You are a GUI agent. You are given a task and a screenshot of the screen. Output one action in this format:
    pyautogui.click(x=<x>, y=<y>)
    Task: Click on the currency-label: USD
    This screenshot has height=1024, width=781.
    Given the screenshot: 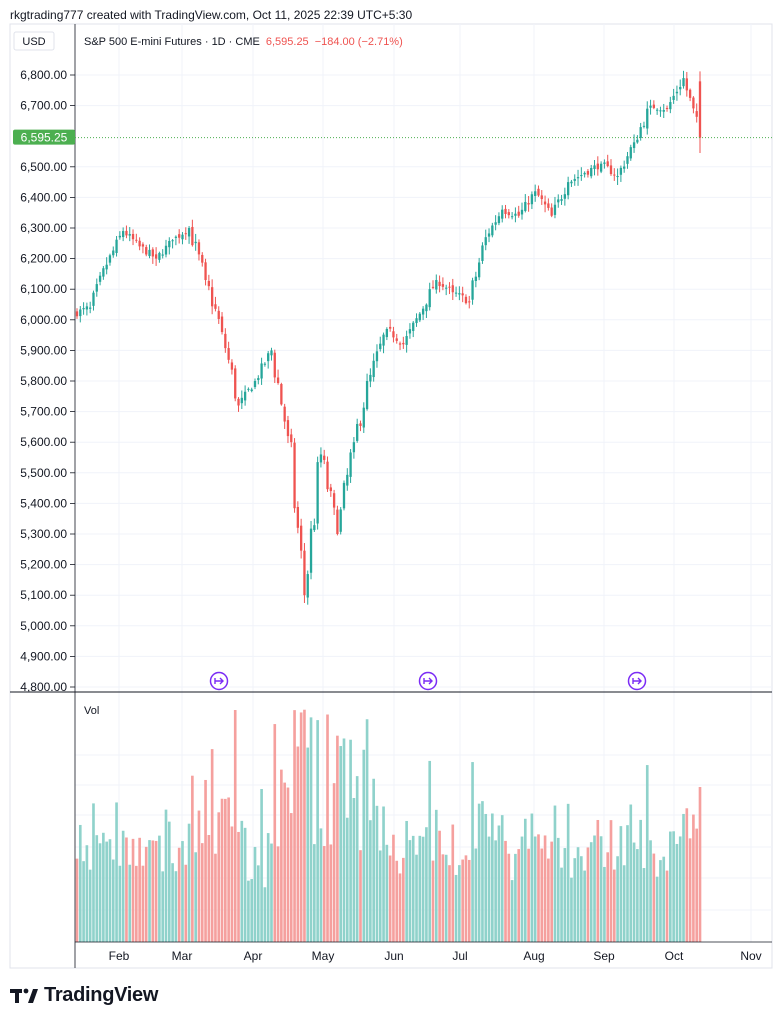 What is the action you would take?
    pyautogui.click(x=33, y=42)
    